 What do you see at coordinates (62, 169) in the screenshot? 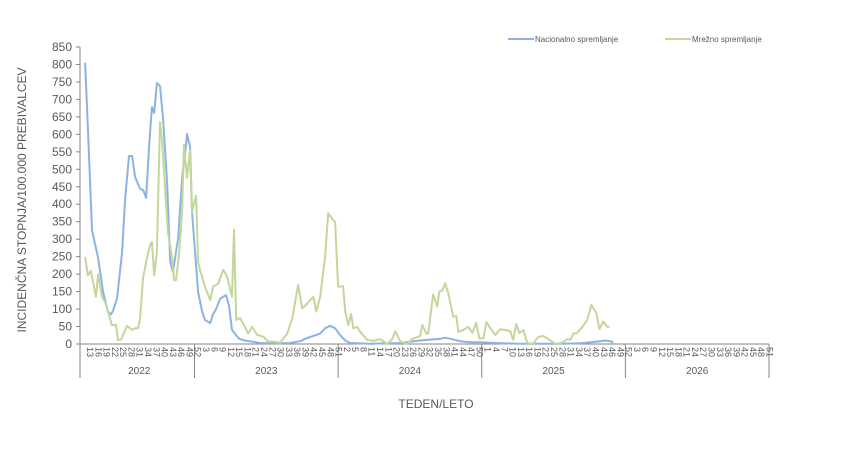
I see `y-tick-label: 500` at bounding box center [62, 169].